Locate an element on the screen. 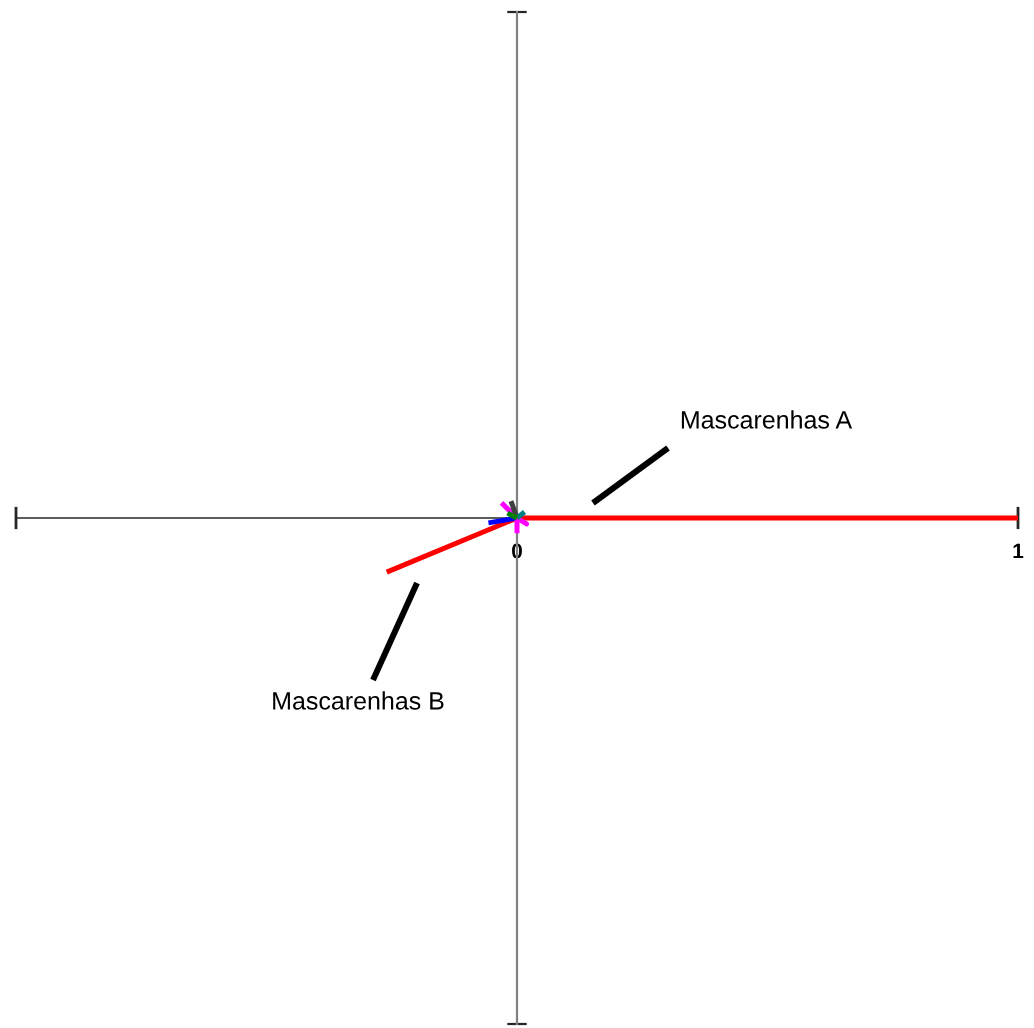 This screenshot has height=1028, width=1034. x-tick-label: 1 is located at coordinates (1018, 551).